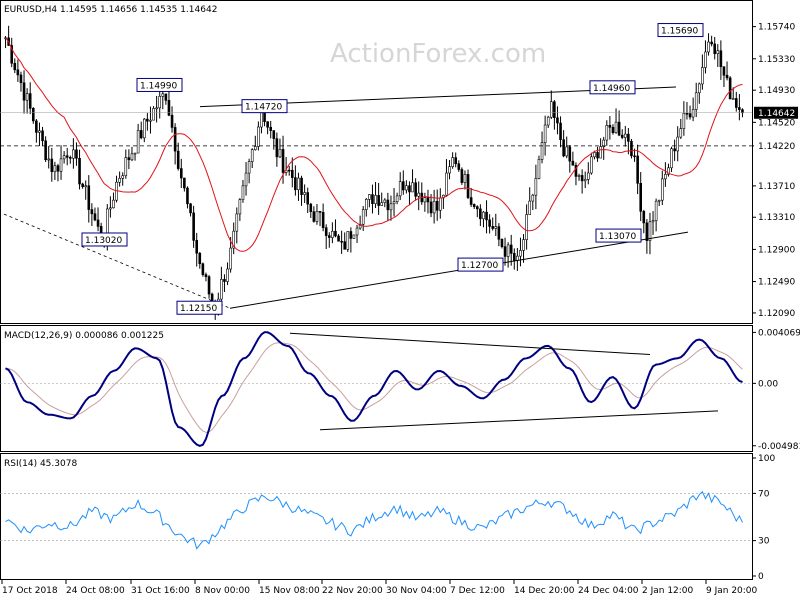 This screenshot has width=800, height=600. I want to click on dashed-trendline, so click(117, 261).